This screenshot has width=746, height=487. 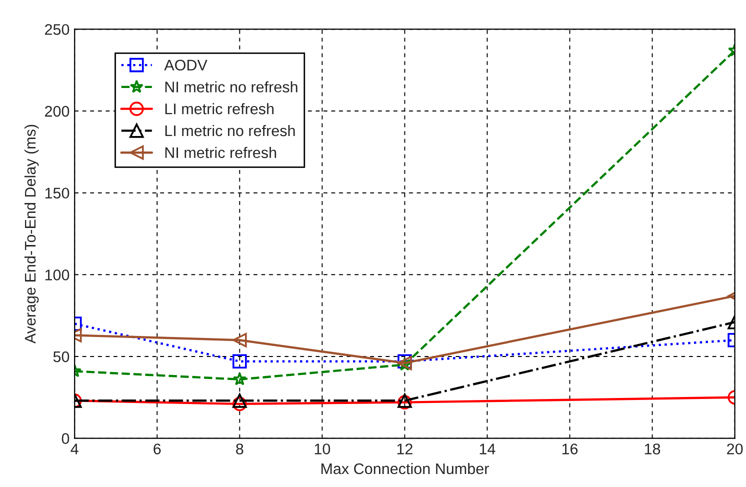 What do you see at coordinates (735, 449) in the screenshot?
I see `x-tick-label: 20` at bounding box center [735, 449].